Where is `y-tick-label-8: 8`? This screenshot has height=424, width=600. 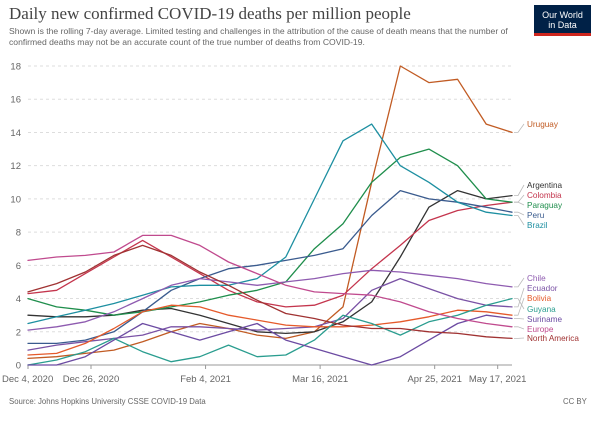 y-tick-label-8: 8 is located at coordinates (18, 233).